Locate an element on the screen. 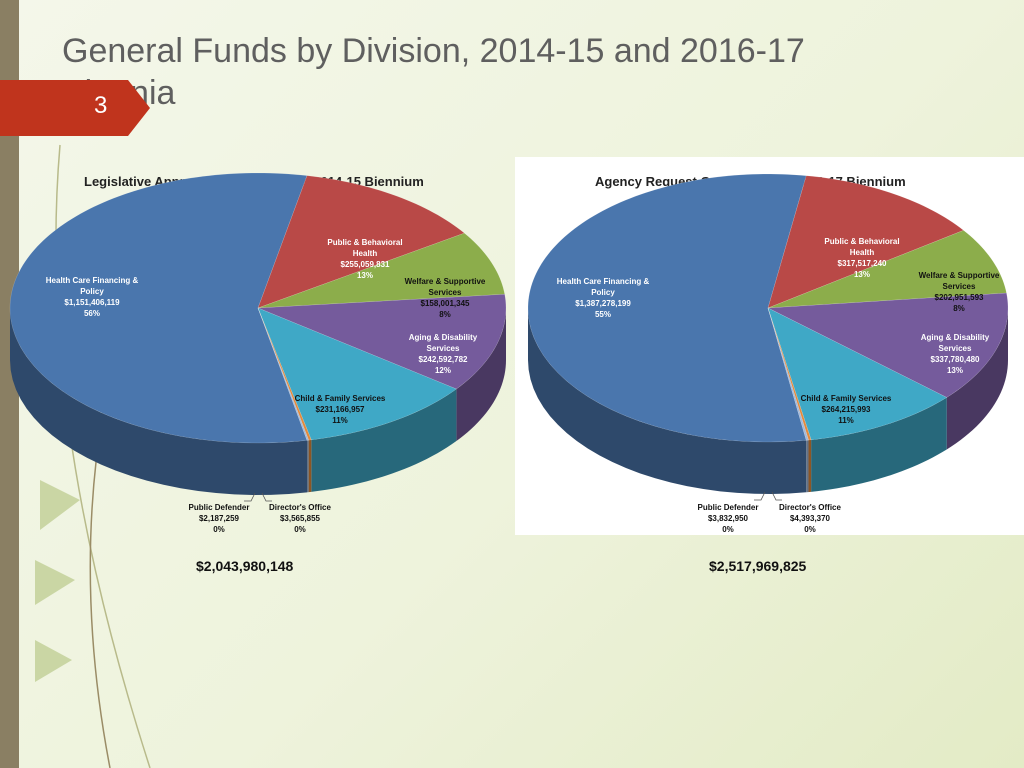 The height and width of the screenshot is (768, 1024). data-label-public-defender: Public Defender $2,187,259 0% is located at coordinates (219, 518).